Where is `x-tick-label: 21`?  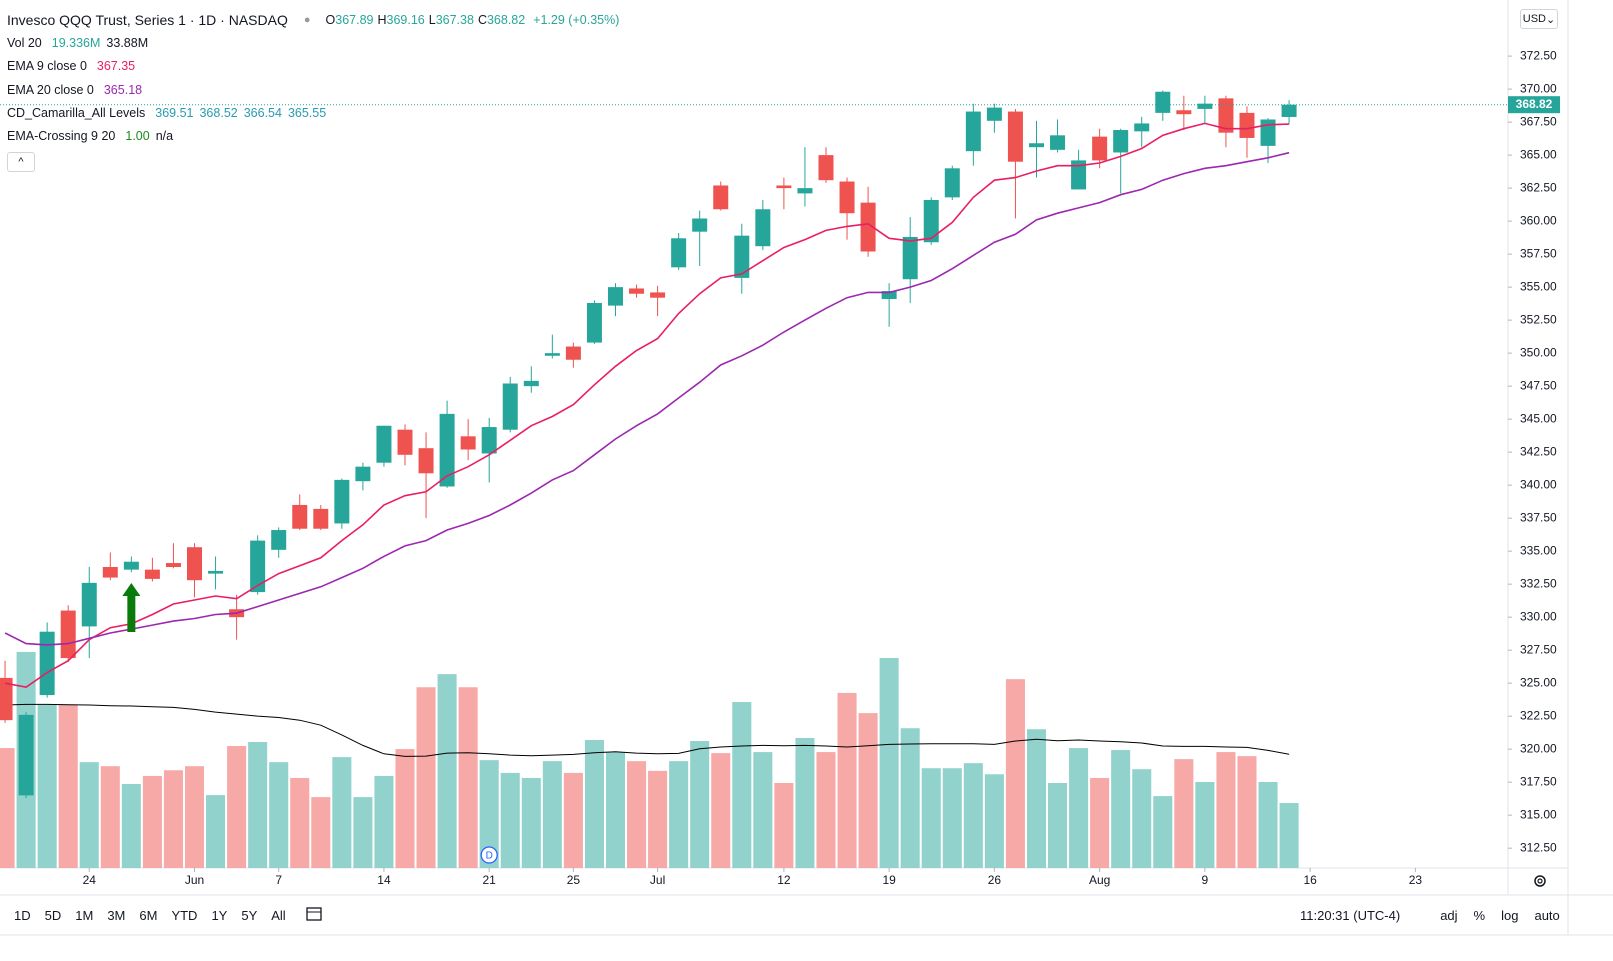 x-tick-label: 21 is located at coordinates (490, 880).